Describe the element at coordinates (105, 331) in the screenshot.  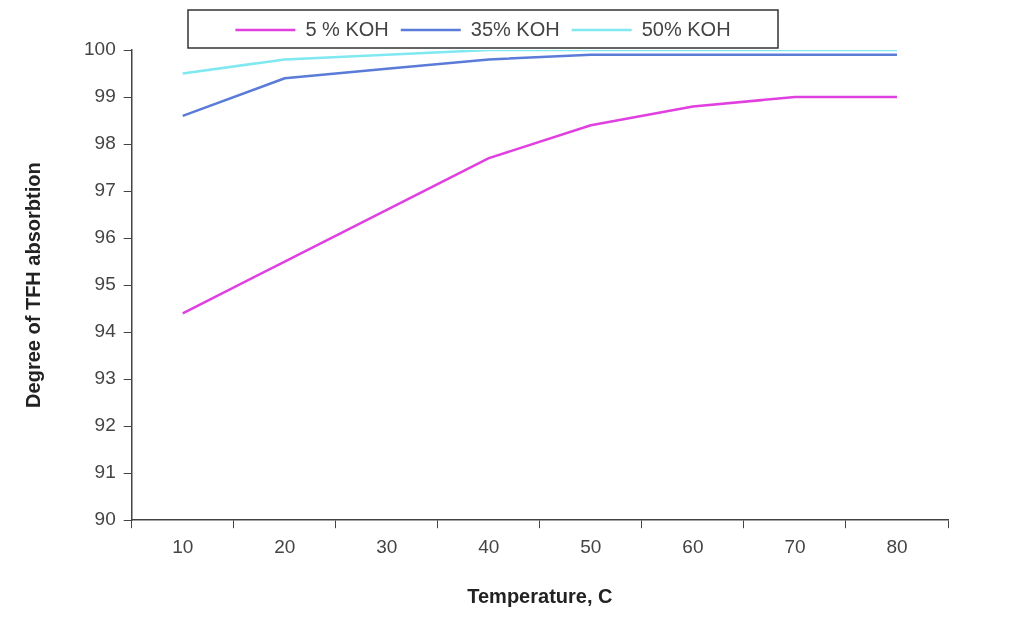
I see `y-tick-label: 94` at that location.